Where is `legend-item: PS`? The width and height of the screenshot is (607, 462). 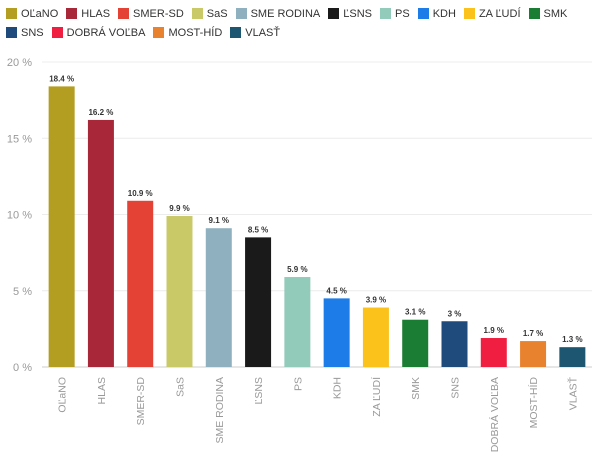 legend-item: PS is located at coordinates (395, 13).